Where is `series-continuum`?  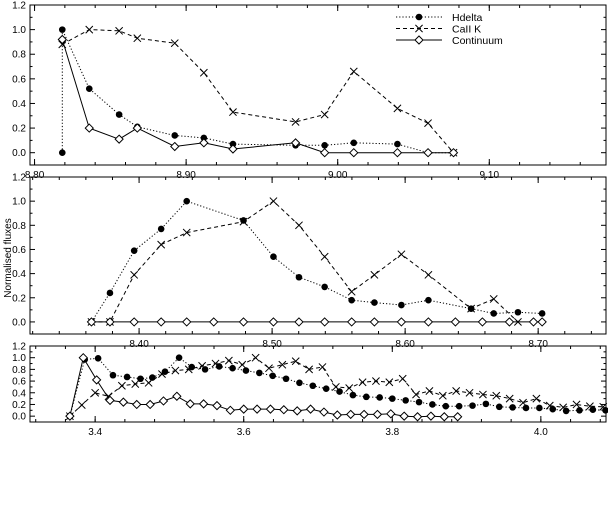 series-continuum is located at coordinates (264, 387).